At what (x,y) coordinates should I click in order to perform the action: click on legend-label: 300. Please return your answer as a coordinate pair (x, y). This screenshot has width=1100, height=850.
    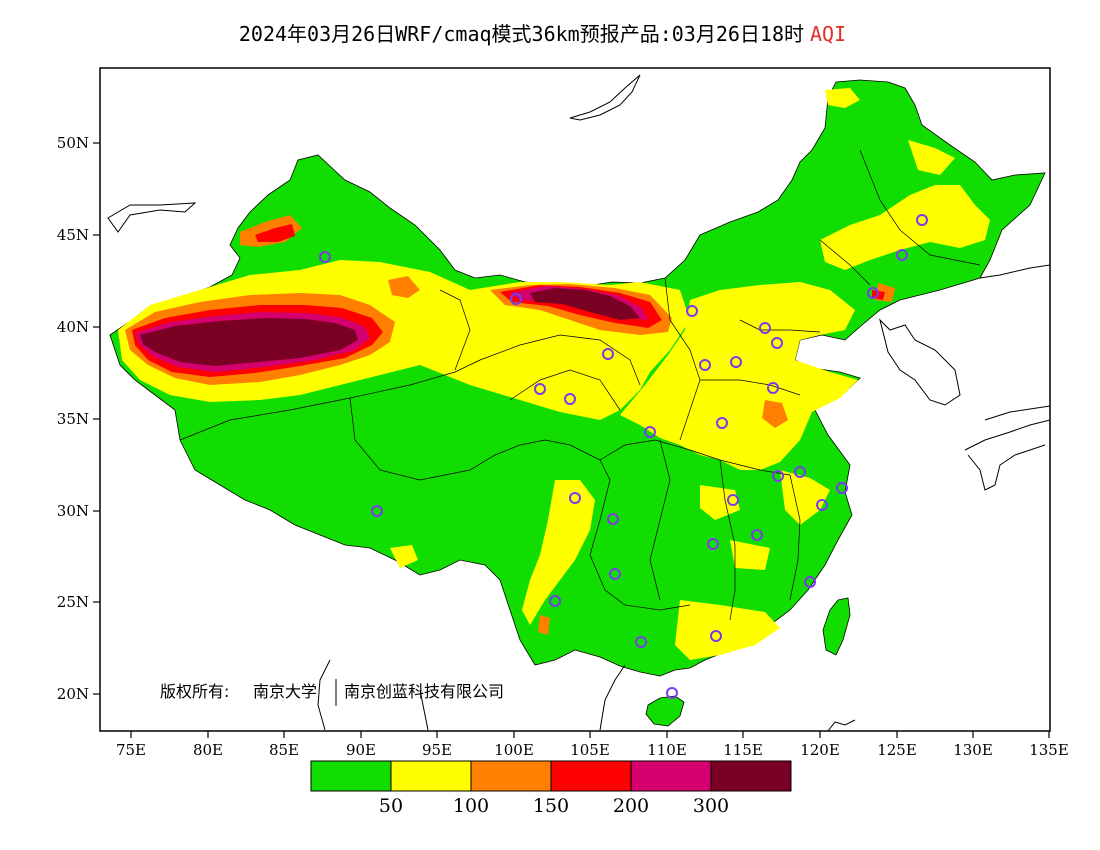
    Looking at the image, I should click on (711, 806).